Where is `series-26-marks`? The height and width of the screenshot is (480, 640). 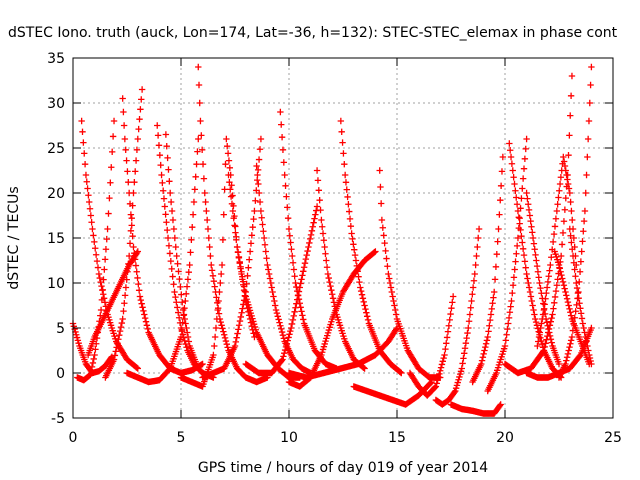 series-26-marks is located at coordinates (488, 269).